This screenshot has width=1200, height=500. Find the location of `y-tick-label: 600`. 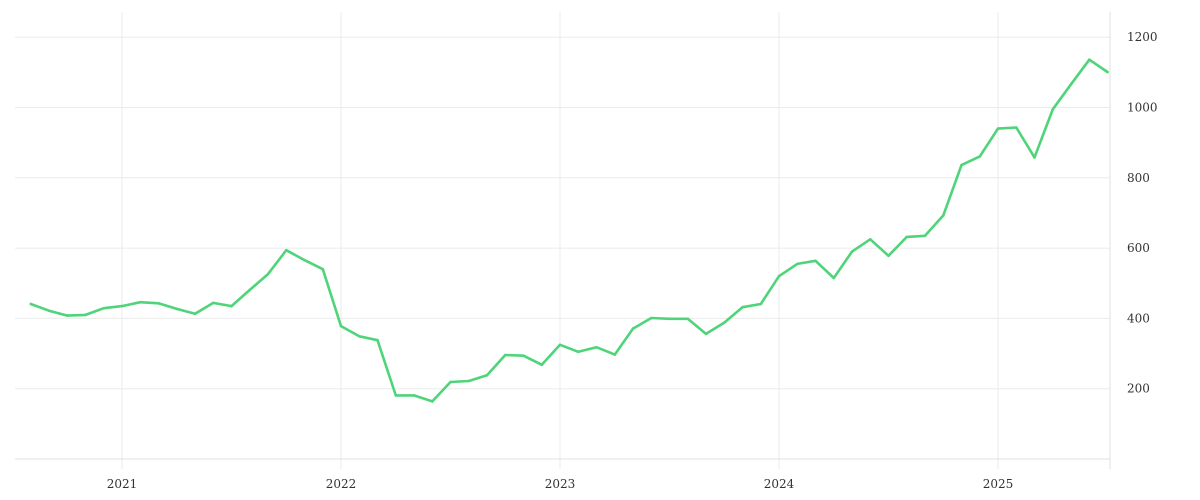

y-tick-label: 600 is located at coordinates (1138, 248).